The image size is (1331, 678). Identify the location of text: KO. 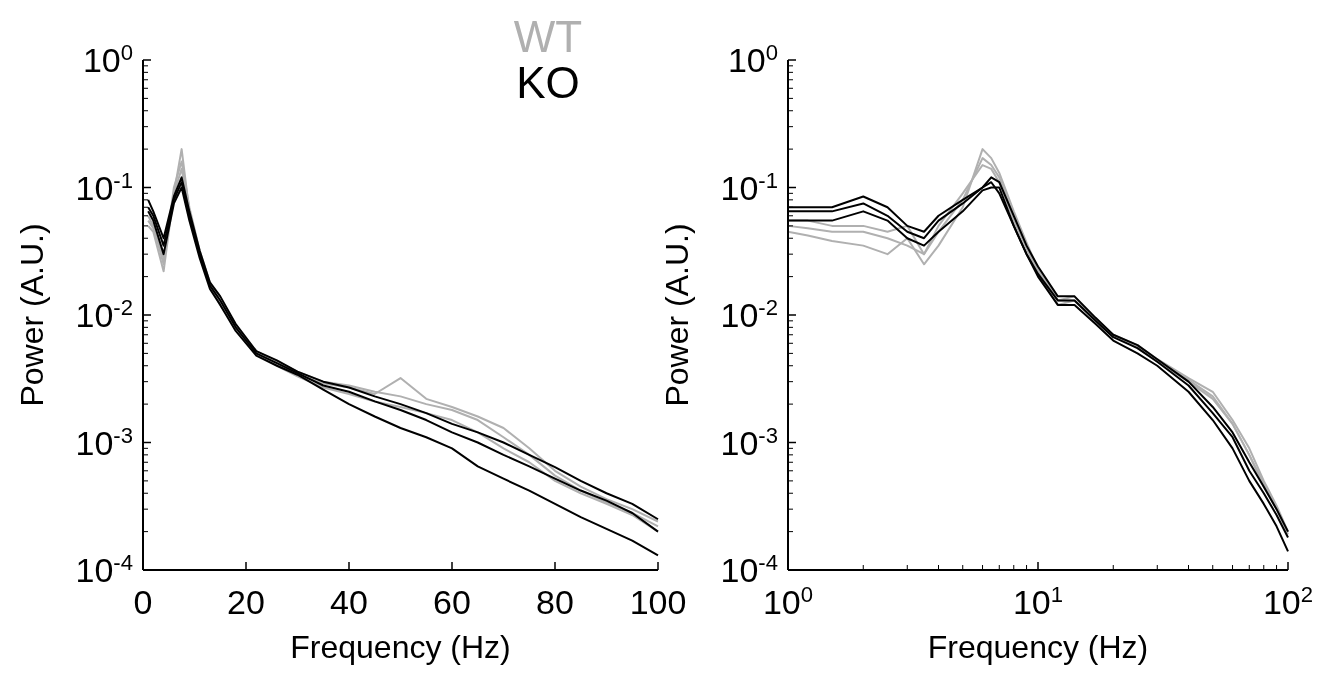
(548, 82).